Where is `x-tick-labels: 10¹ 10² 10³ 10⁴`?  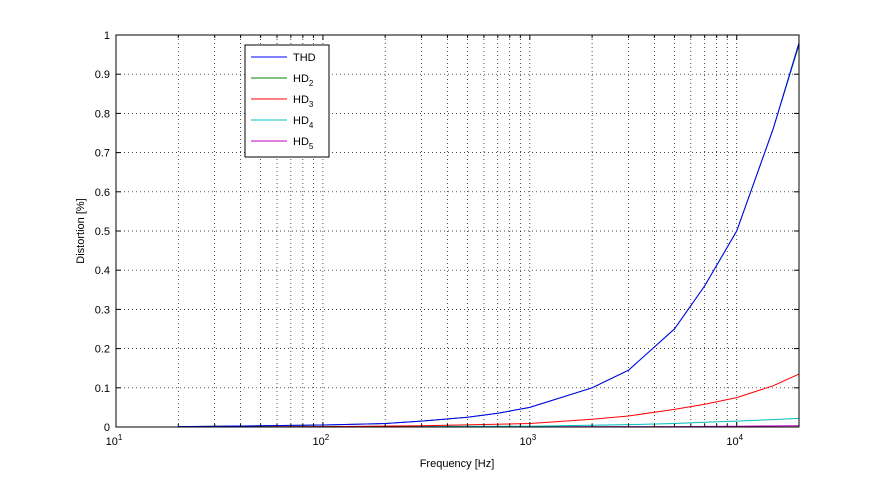 x-tick-labels: 10¹ 10² 10³ 10⁴ is located at coordinates (425, 440).